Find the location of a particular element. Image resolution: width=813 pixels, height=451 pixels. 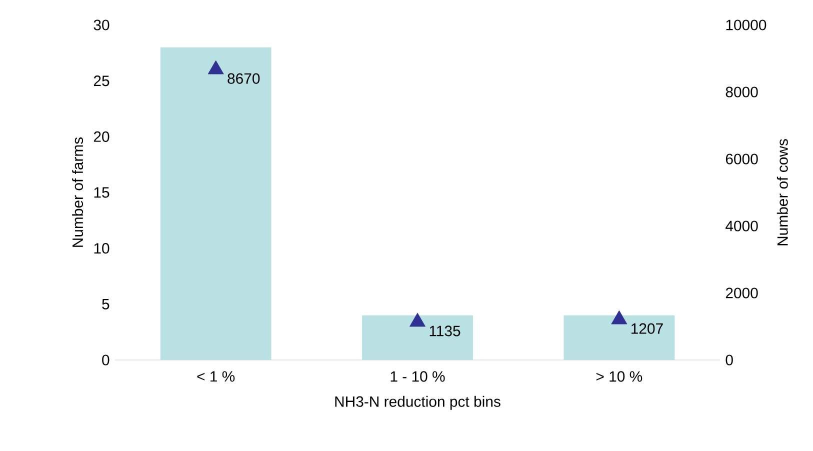

y-axis-title: Number of farms is located at coordinates (78, 192).